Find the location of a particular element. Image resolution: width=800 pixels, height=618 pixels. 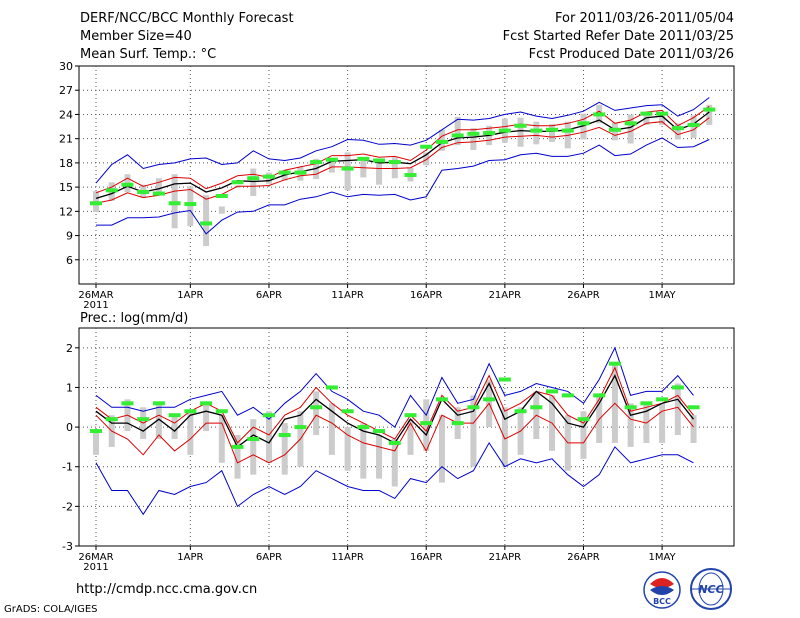

logo-group: BCC NCC is located at coordinates (687, 589).